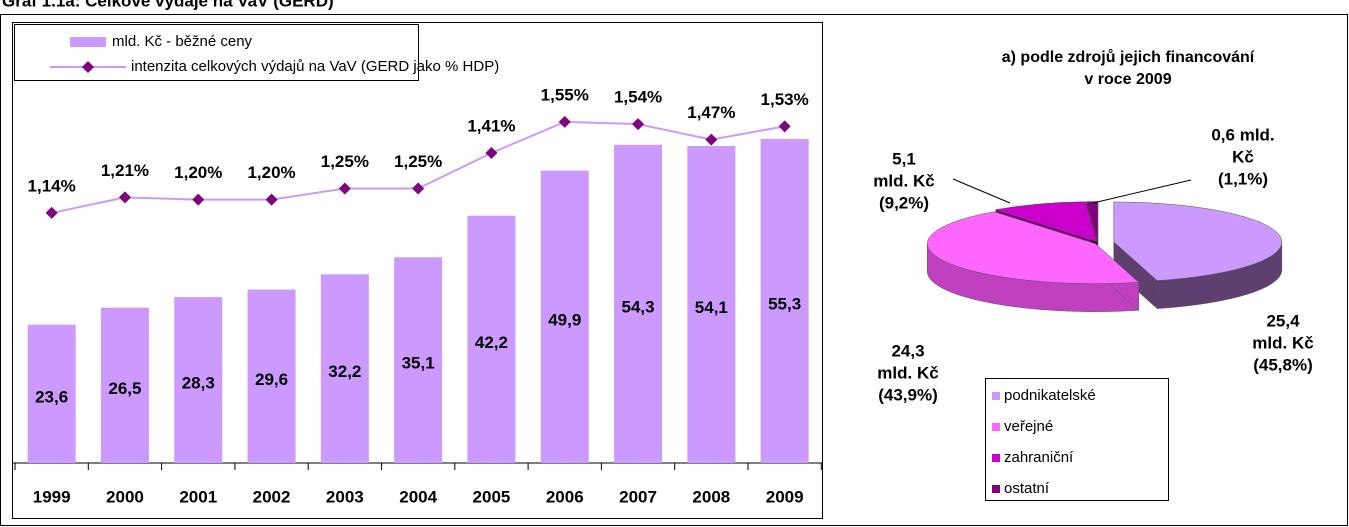  Describe the element at coordinates (1050, 395) in the screenshot. I see `legend-label: podnikatelské` at that location.